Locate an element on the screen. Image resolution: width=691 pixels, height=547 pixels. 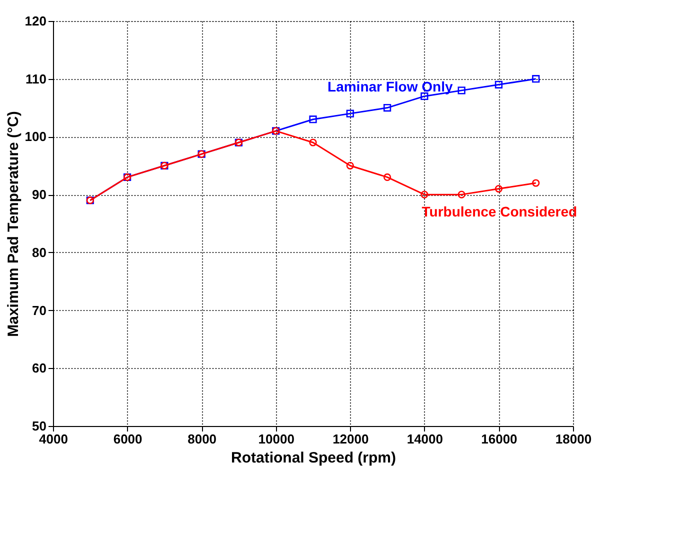
series-label: Turbulence Considered is located at coordinates (500, 212).